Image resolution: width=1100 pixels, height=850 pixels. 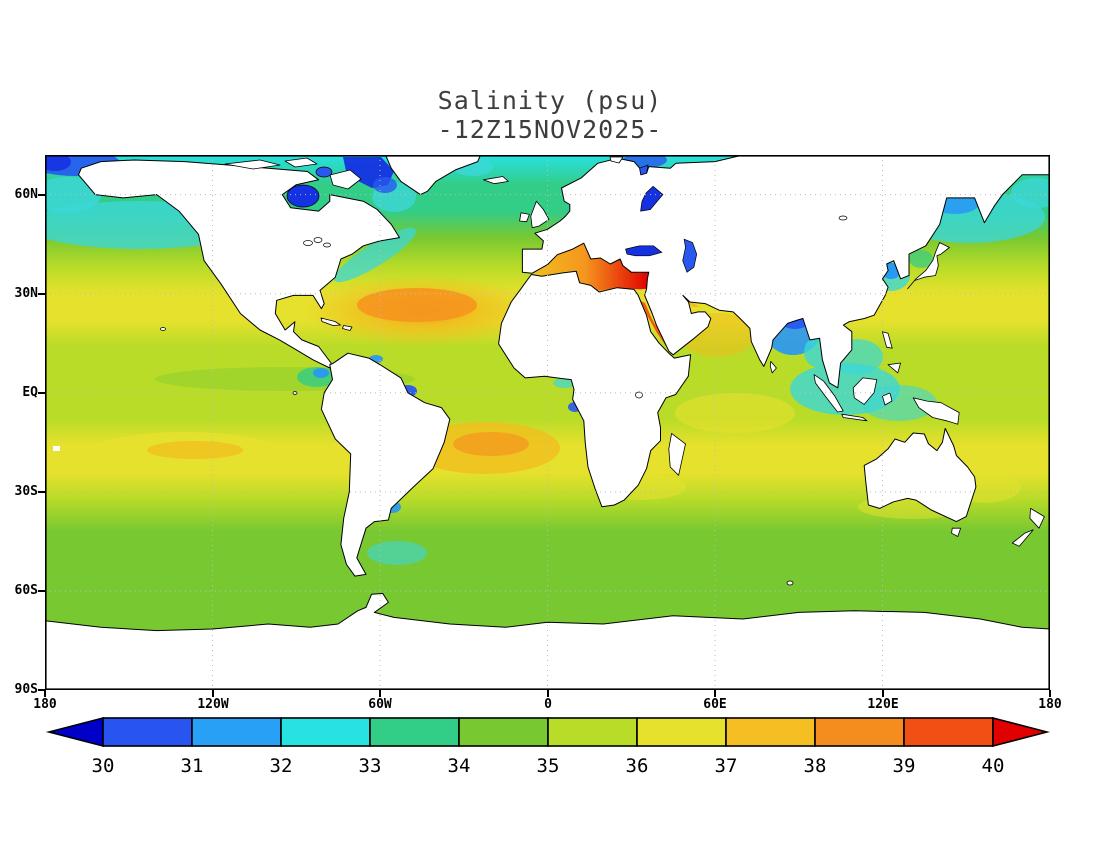 What do you see at coordinates (843, 218) in the screenshot?
I see `feature-lake-baikal` at bounding box center [843, 218].